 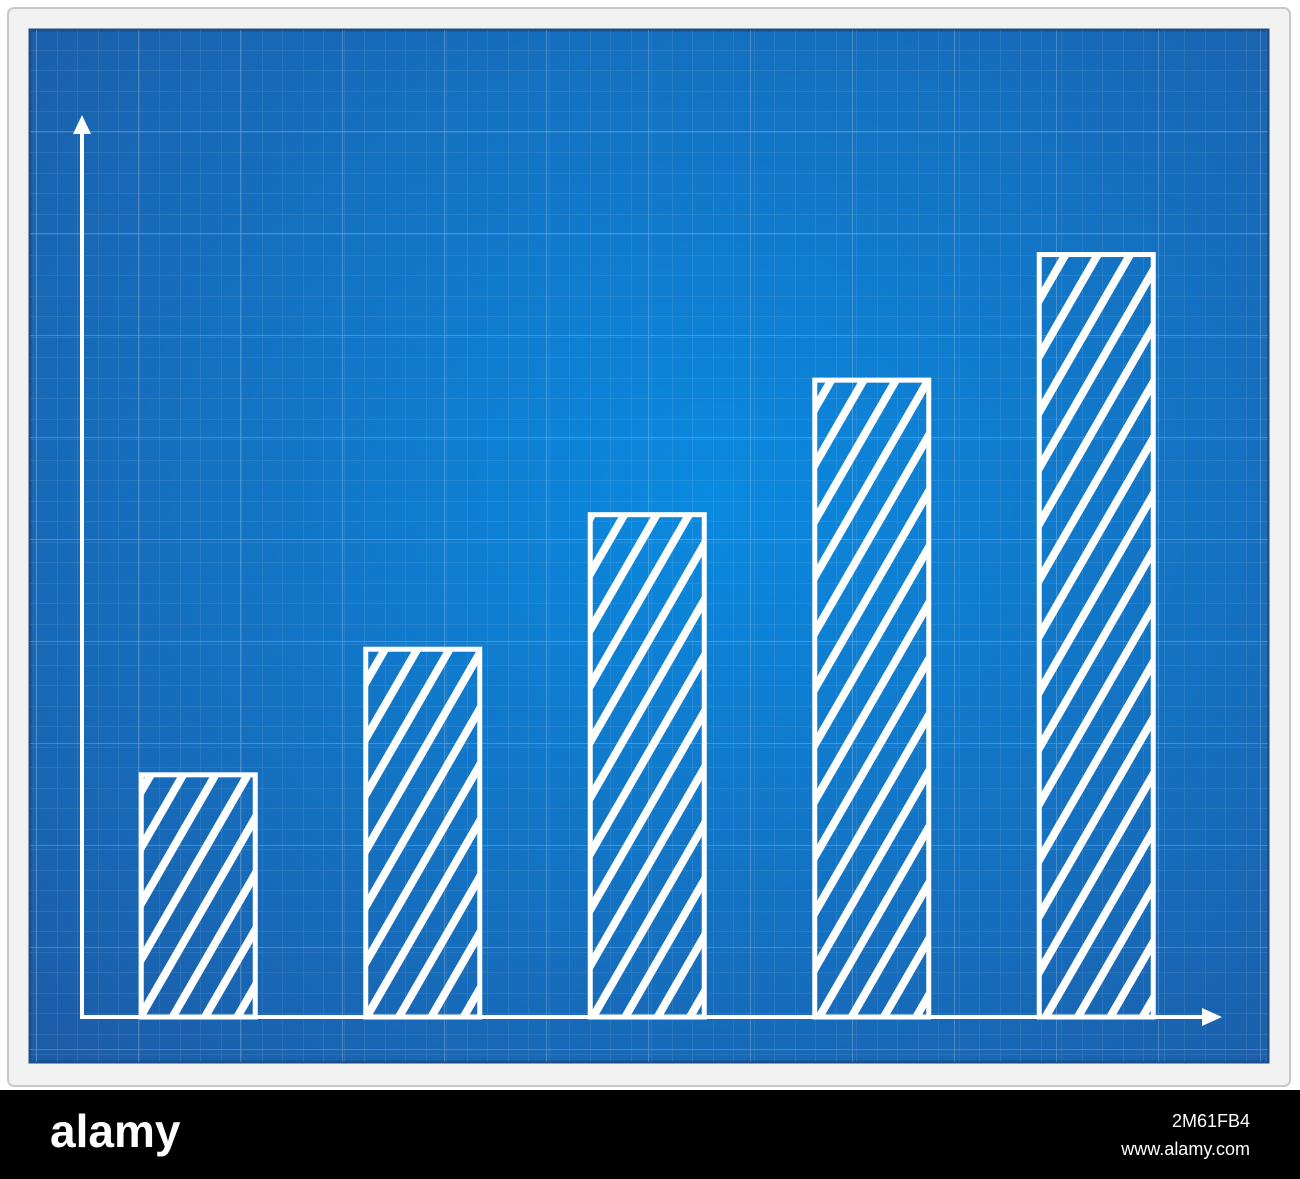 What do you see at coordinates (115, 1131) in the screenshot?
I see `footer-brand: alamy` at bounding box center [115, 1131].